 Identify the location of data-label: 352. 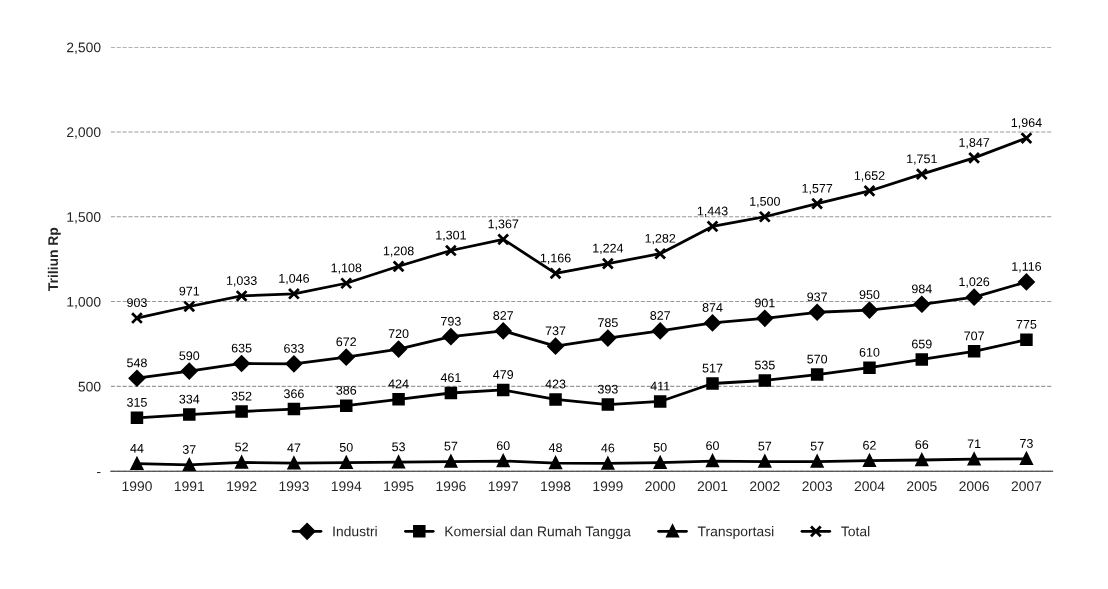
(241, 396).